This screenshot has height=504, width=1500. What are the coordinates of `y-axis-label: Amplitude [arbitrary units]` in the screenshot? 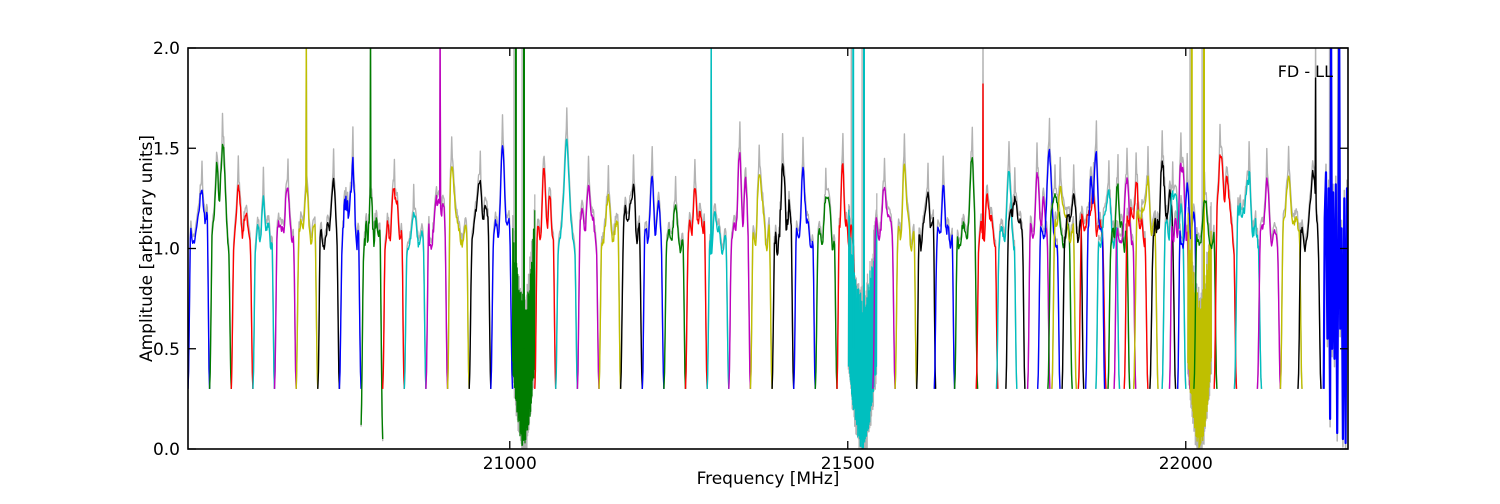 It's located at (147, 248).